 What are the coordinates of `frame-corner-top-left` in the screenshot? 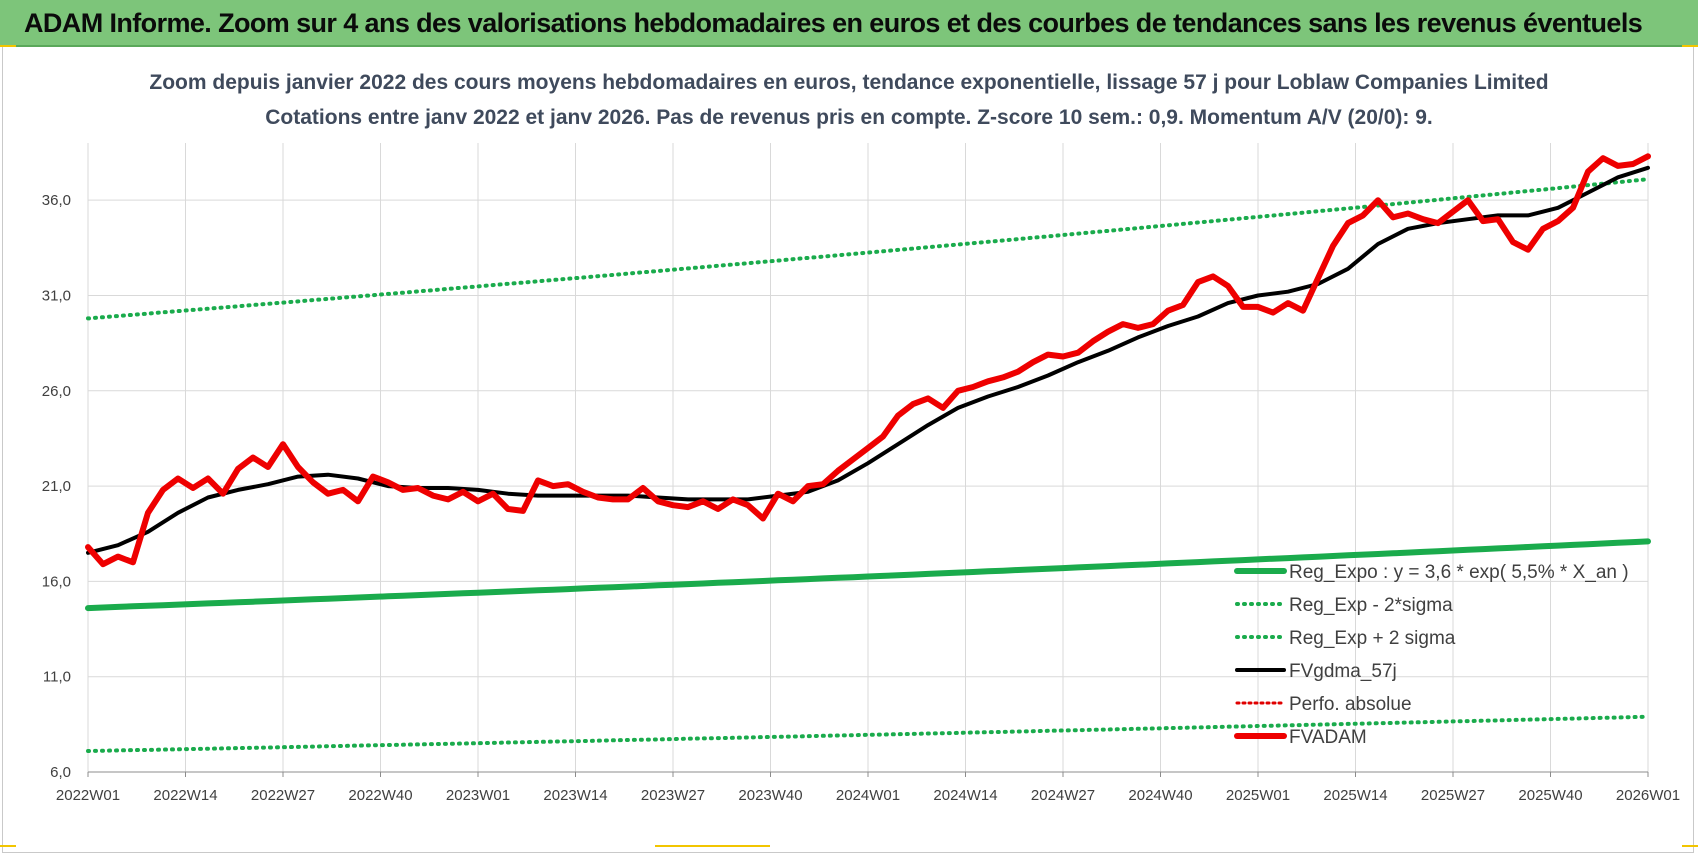 It's located at (8, 46).